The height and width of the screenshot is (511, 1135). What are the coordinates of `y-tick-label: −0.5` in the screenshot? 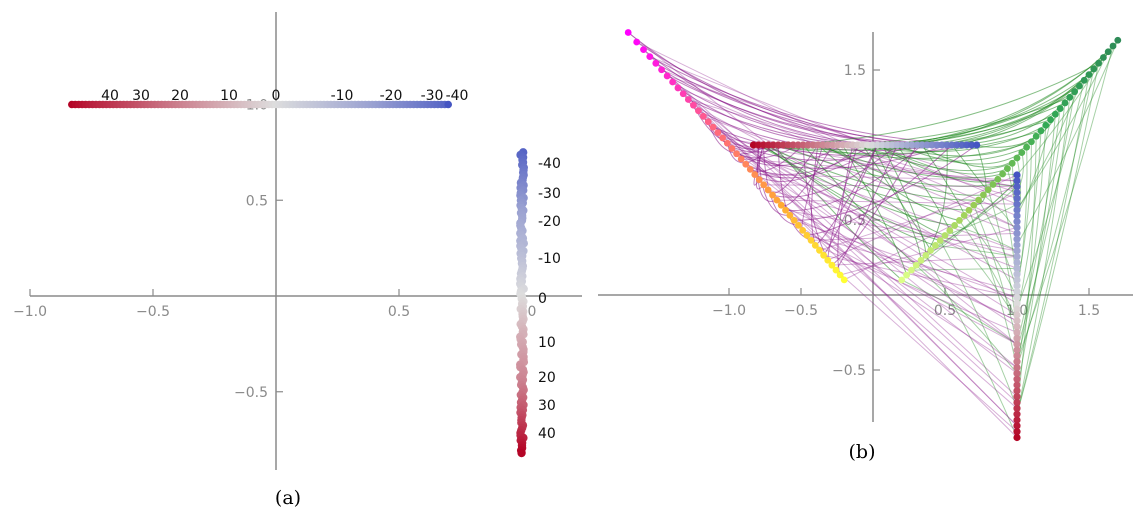 It's located at (251, 393).